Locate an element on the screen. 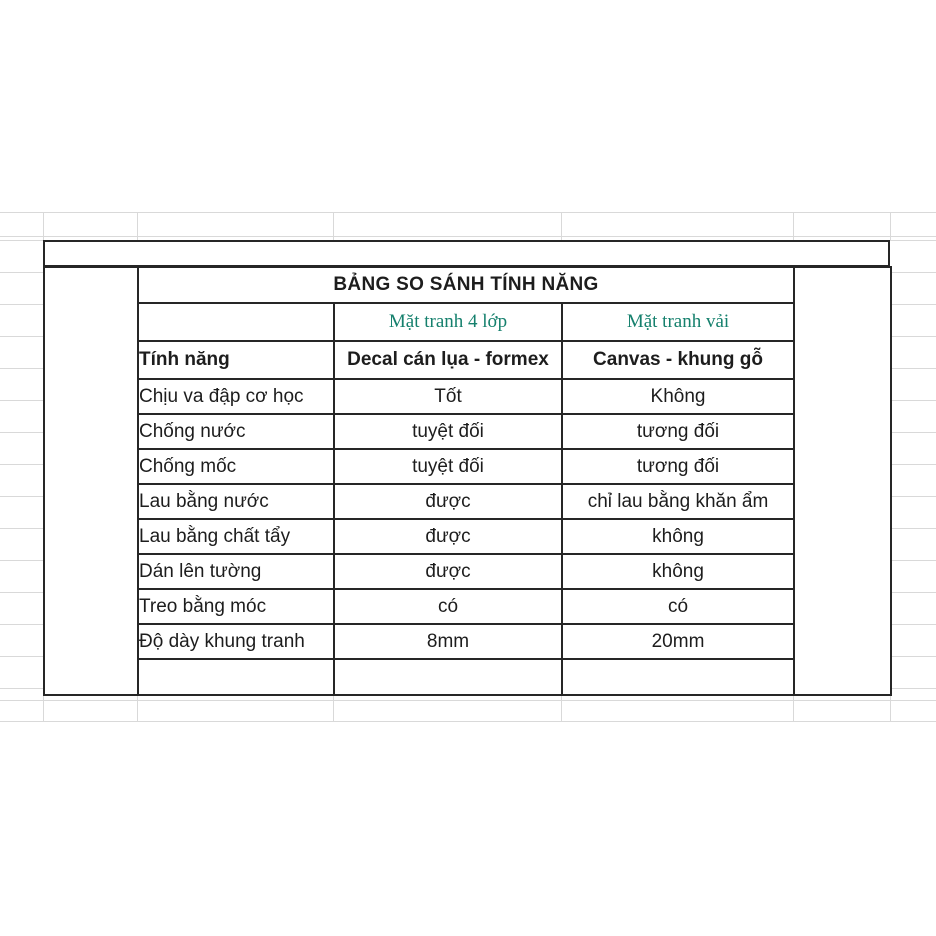 The image size is (936, 936). table-row: Dán lên tường được không is located at coordinates (467, 571).